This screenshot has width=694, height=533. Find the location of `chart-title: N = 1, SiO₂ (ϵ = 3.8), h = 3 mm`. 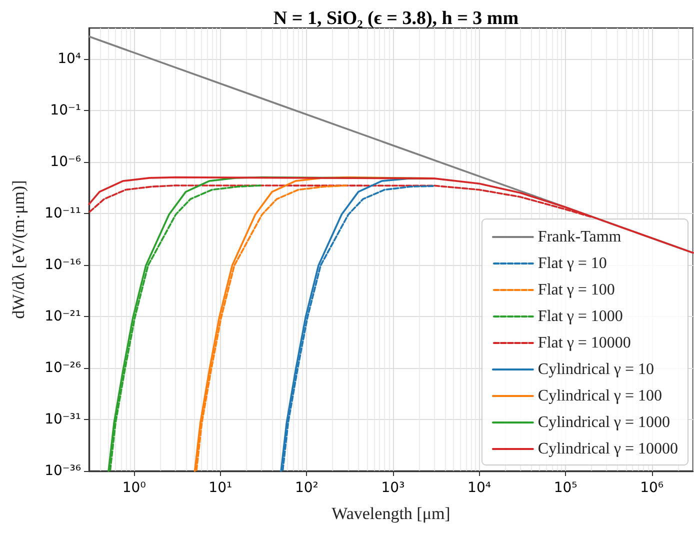

chart-title: N = 1, SiO₂ (ϵ = 3.8), h = 3 mm is located at coordinates (396, 18).